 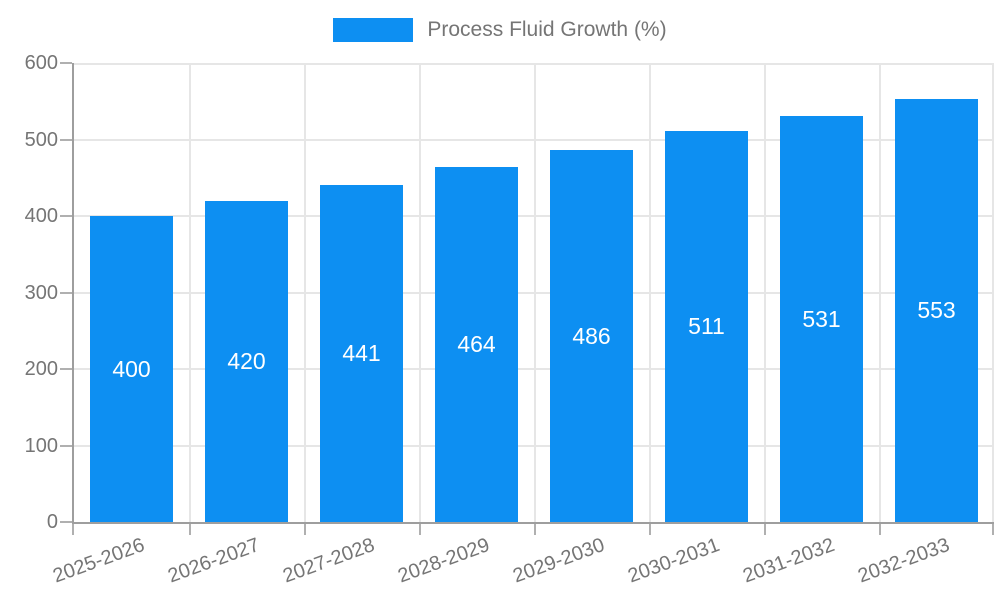 I want to click on bar: 486, so click(x=591, y=336).